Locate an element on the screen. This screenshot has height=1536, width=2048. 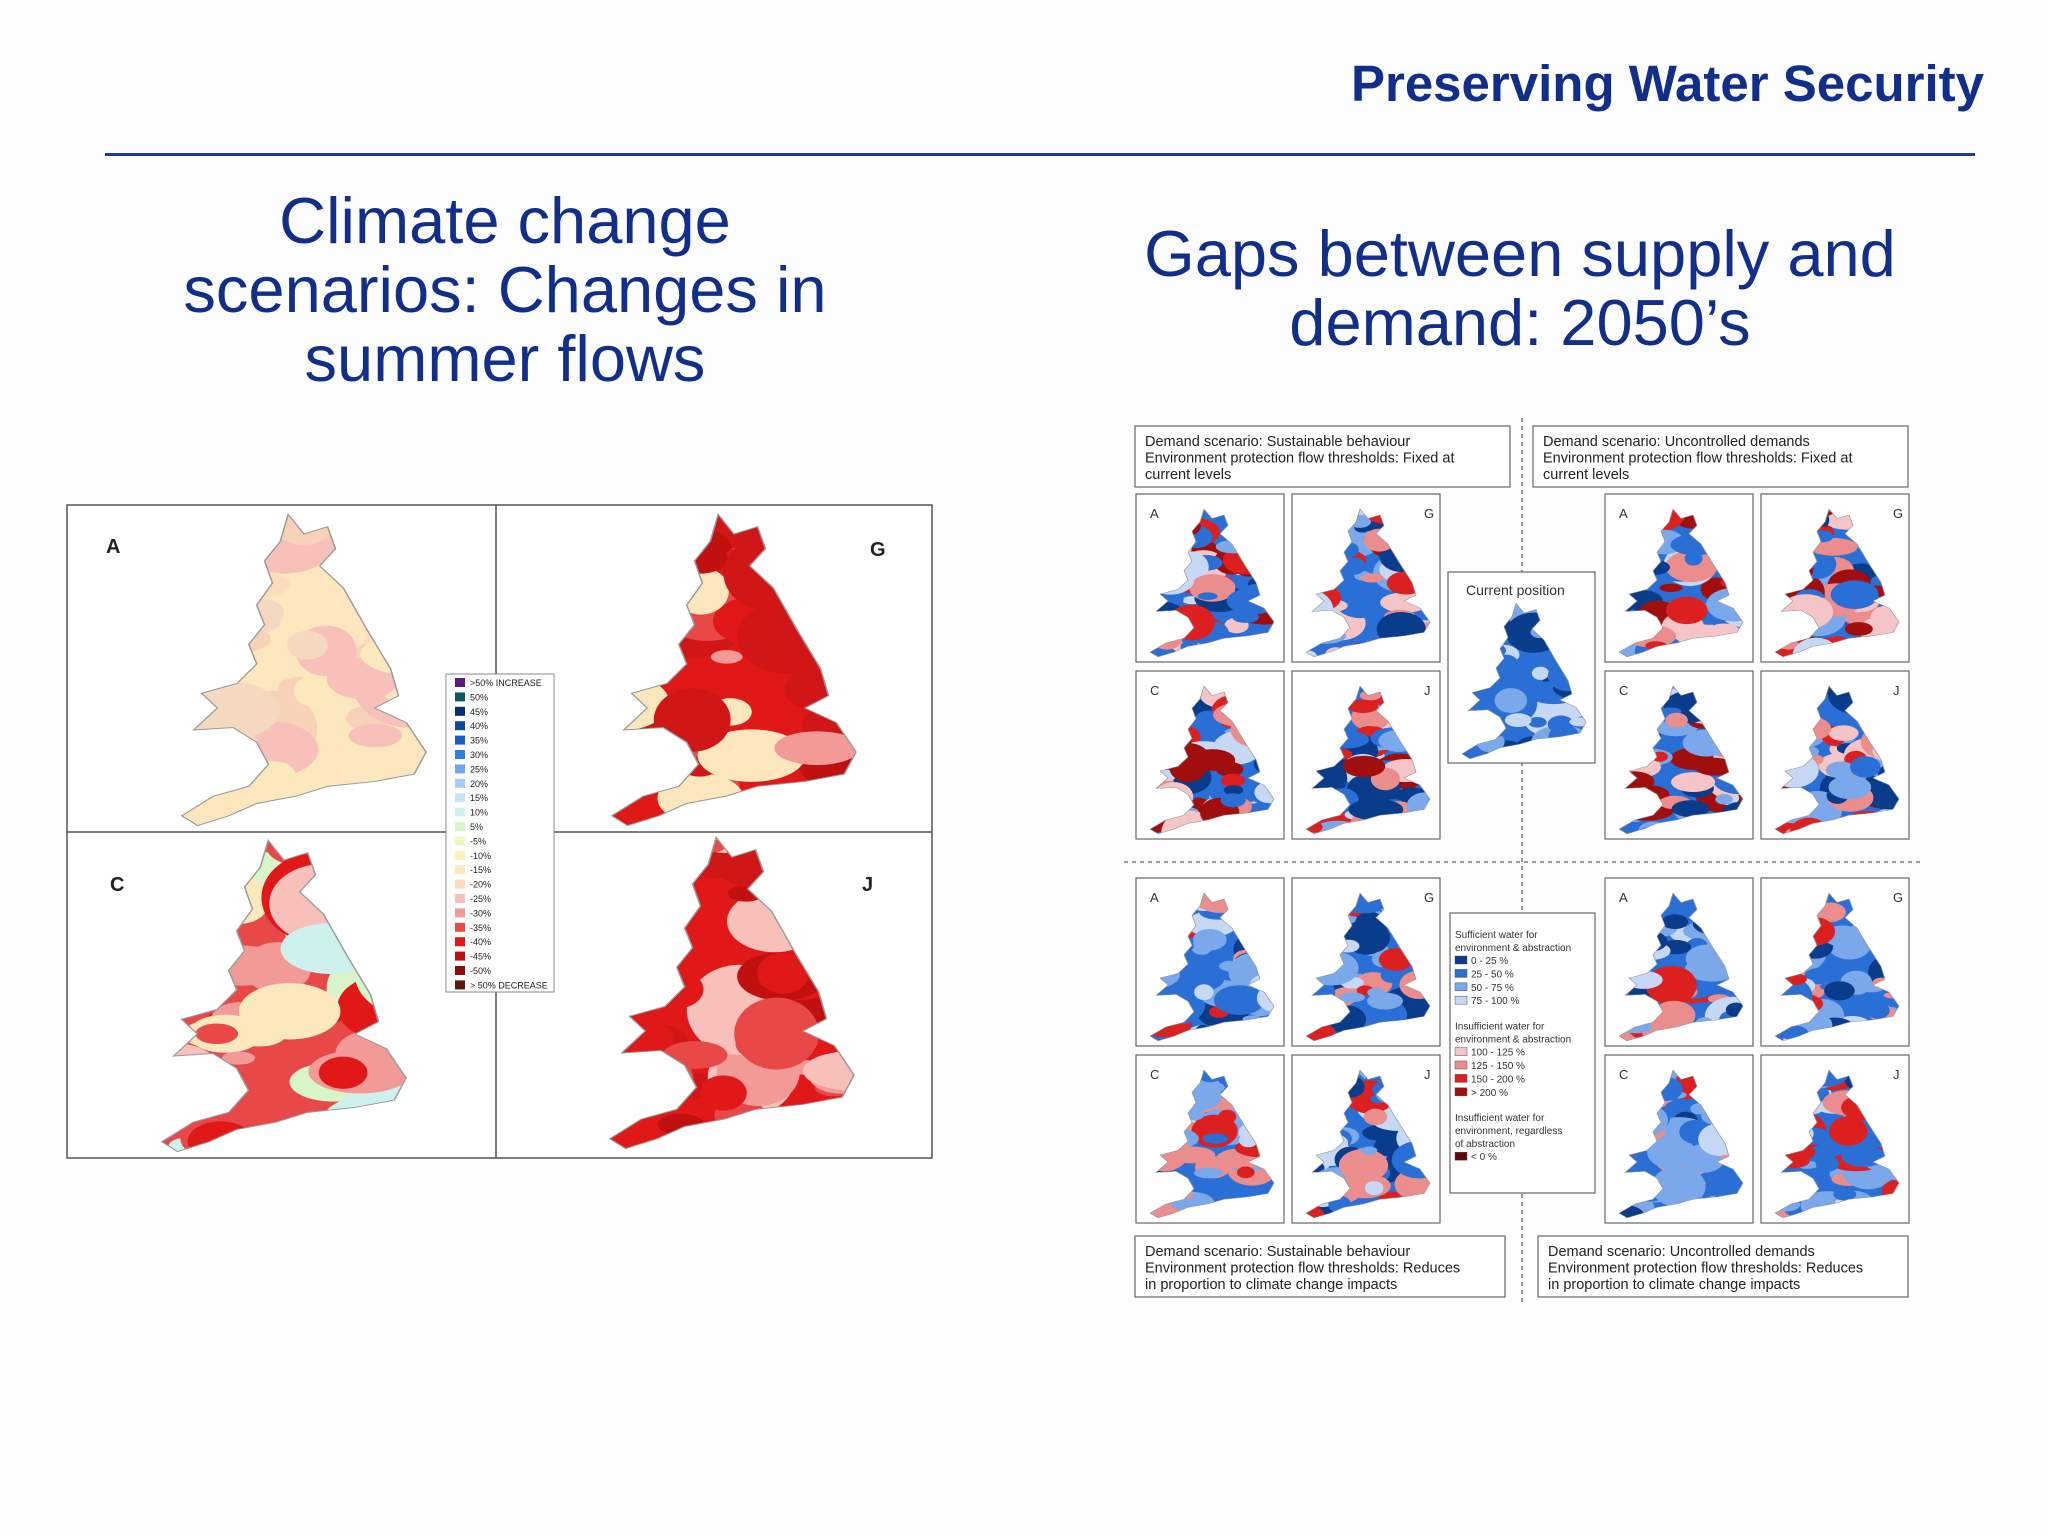
legend-label: 20% is located at coordinates (479, 784).